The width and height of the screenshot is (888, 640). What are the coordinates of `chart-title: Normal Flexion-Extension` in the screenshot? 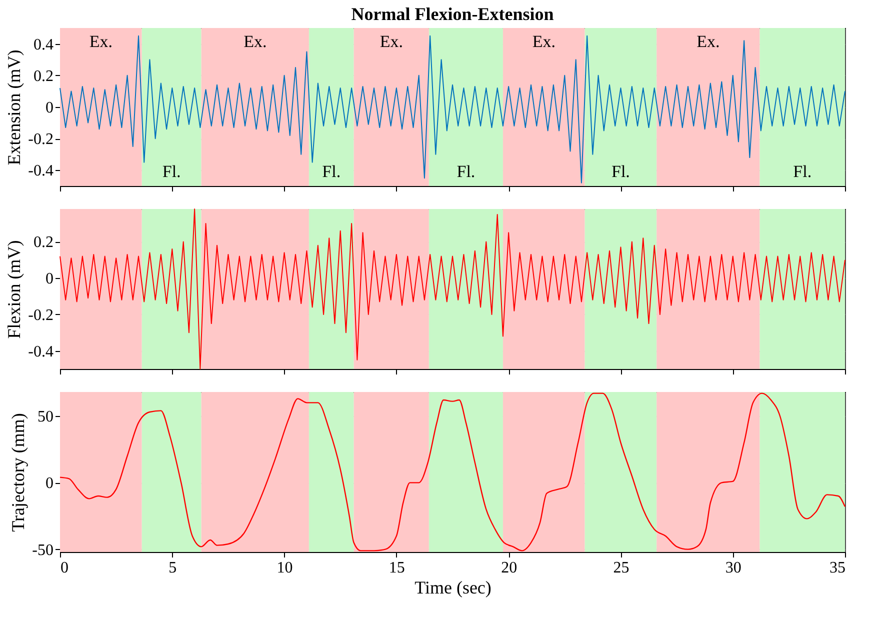 It's located at (452, 14).